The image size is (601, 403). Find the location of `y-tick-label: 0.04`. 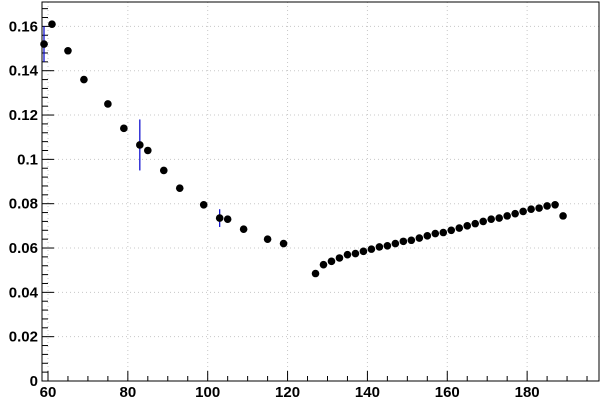

y-tick-label: 0.04 is located at coordinates (24, 292).